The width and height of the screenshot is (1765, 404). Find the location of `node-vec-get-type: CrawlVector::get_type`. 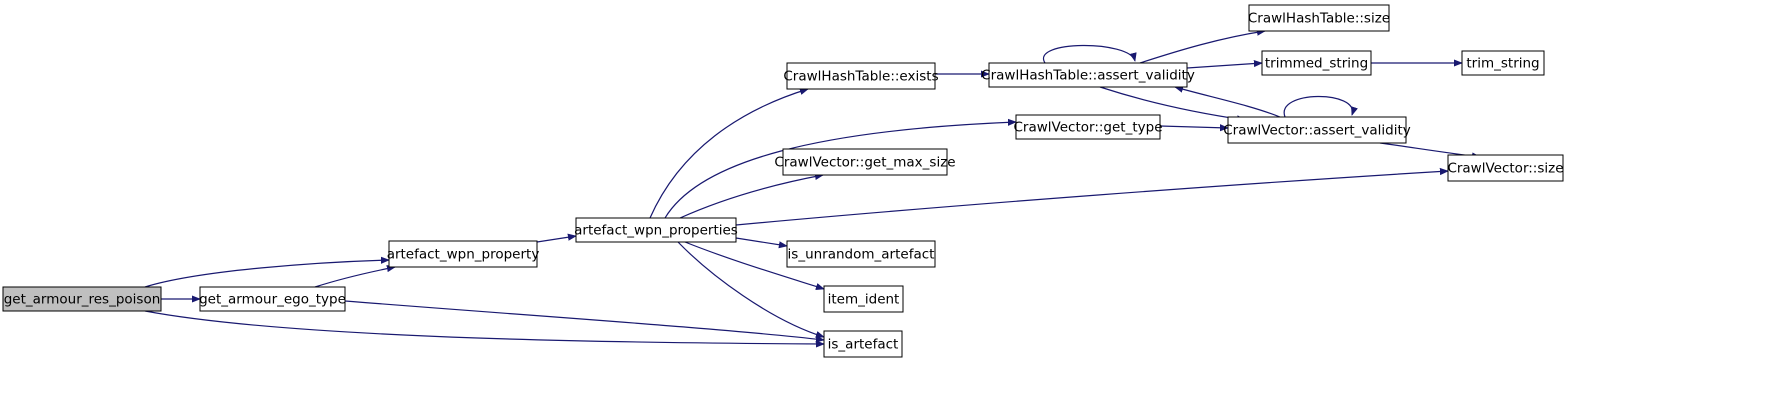

node-vec-get-type: CrawlVector::get_type is located at coordinates (1088, 127).